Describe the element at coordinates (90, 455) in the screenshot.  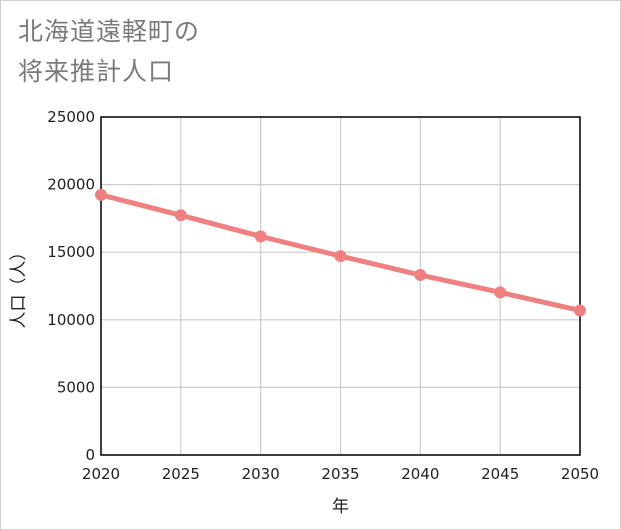
I see `y-tick-label: 0` at that location.